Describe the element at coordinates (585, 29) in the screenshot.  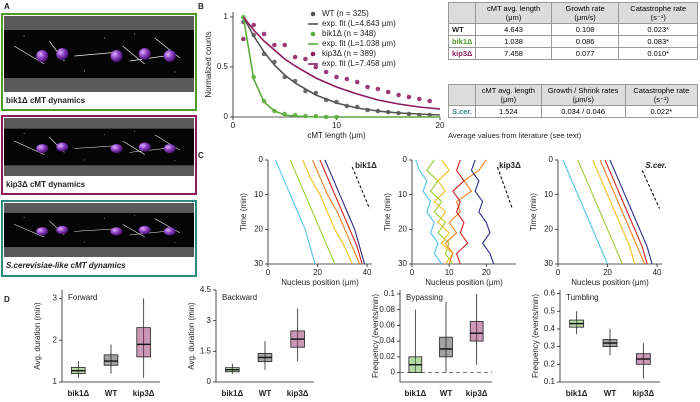
I see `table-cell: 0.108` at that location.